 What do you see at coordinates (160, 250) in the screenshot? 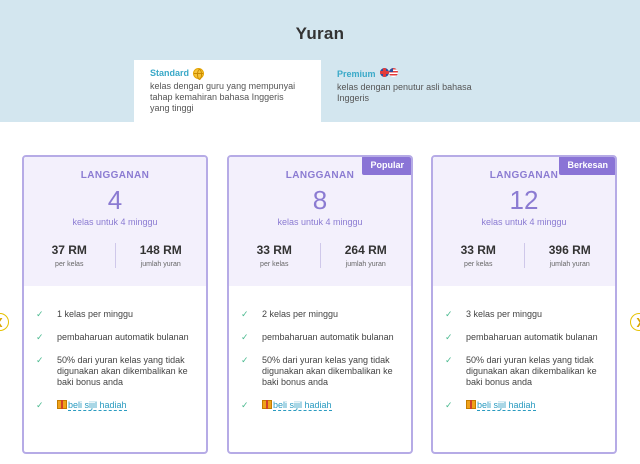
I see `total-price: 148 RM` at bounding box center [160, 250].